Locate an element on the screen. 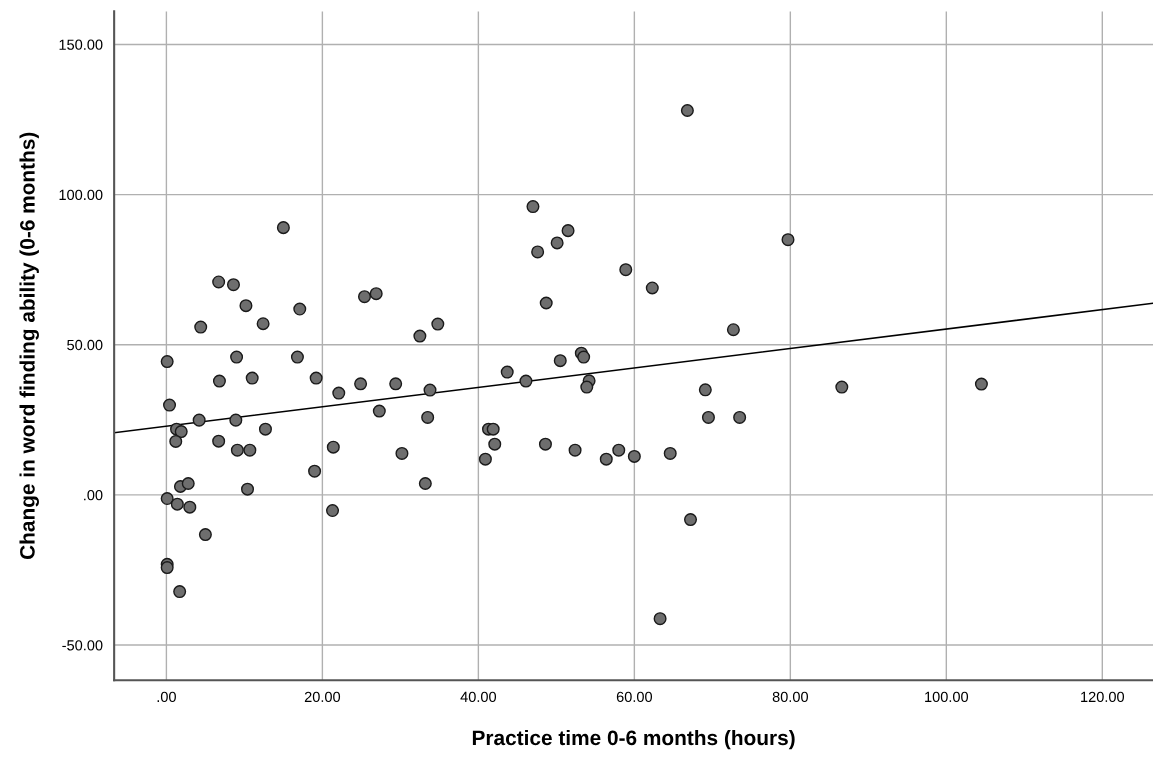 Image resolution: width=1153 pixels, height=760 pixels. y-tick-label: -50.00 is located at coordinates (82, 645).